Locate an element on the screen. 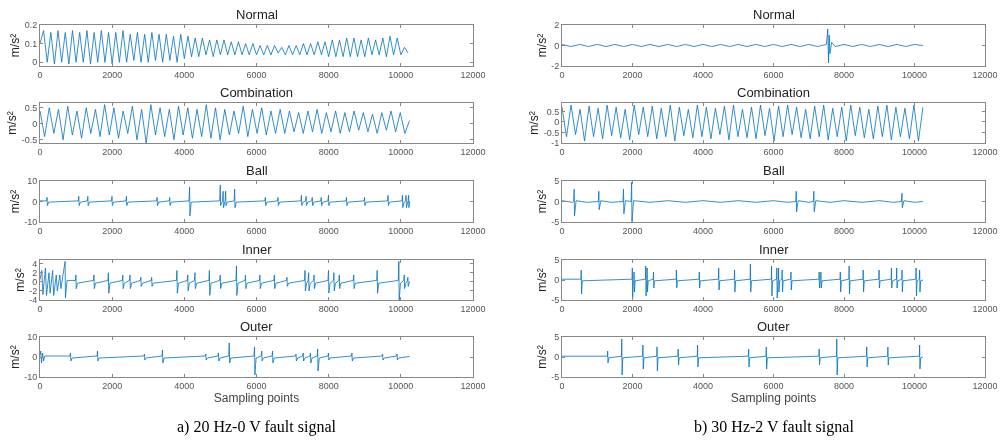  chart-title: Outer is located at coordinates (257, 326).